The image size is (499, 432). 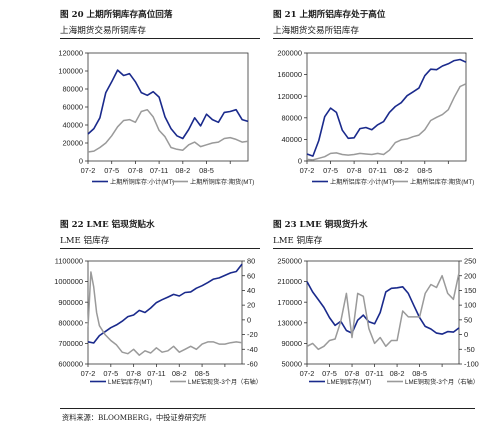 What do you see at coordinates (251, 261) in the screenshot?
I see `y2-tick-label: 80` at bounding box center [251, 261].